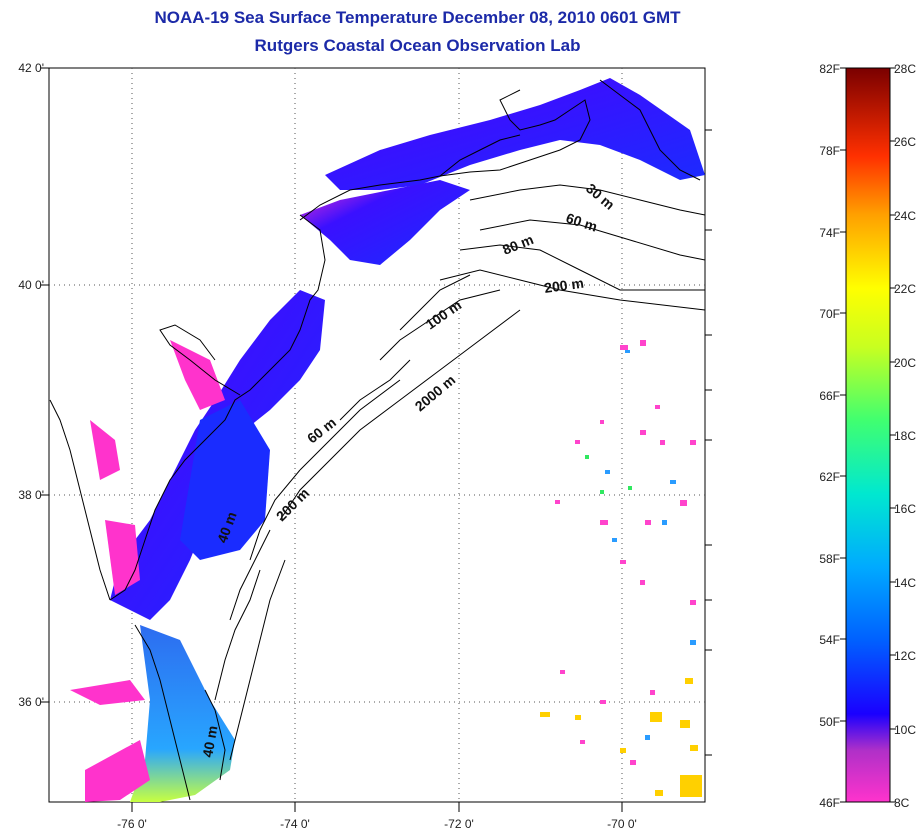  Describe the element at coordinates (829, 722) in the screenshot. I see `cbar-f-50: 50F` at that location.